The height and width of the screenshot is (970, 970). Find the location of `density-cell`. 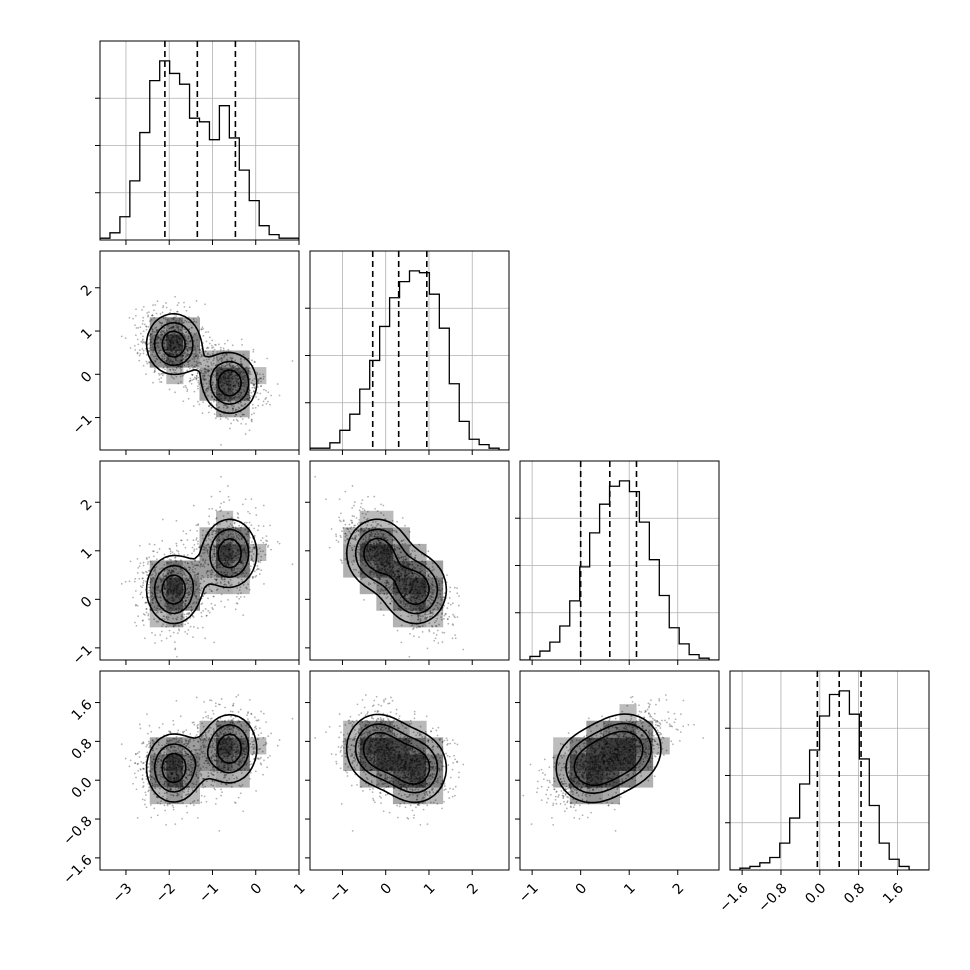

density-cell is located at coordinates (158, 569).